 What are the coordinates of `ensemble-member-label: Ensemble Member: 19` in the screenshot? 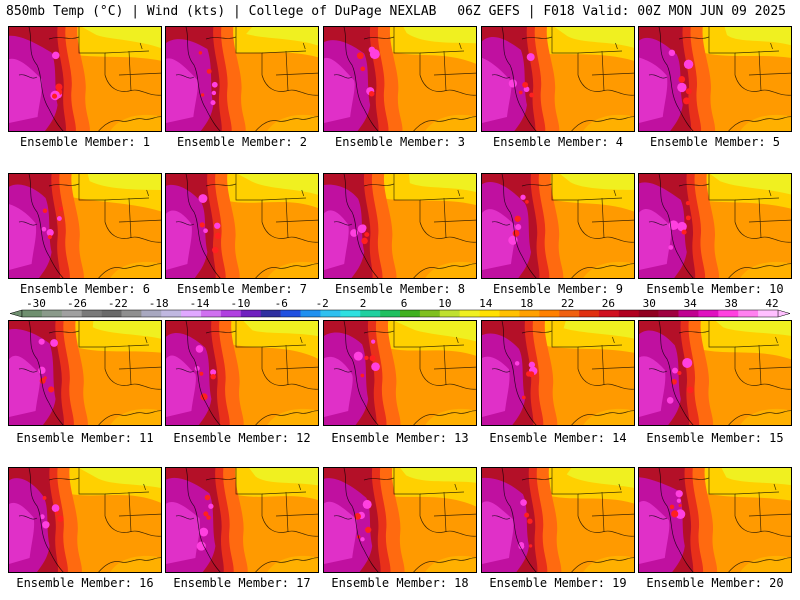 It's located at (558, 583).